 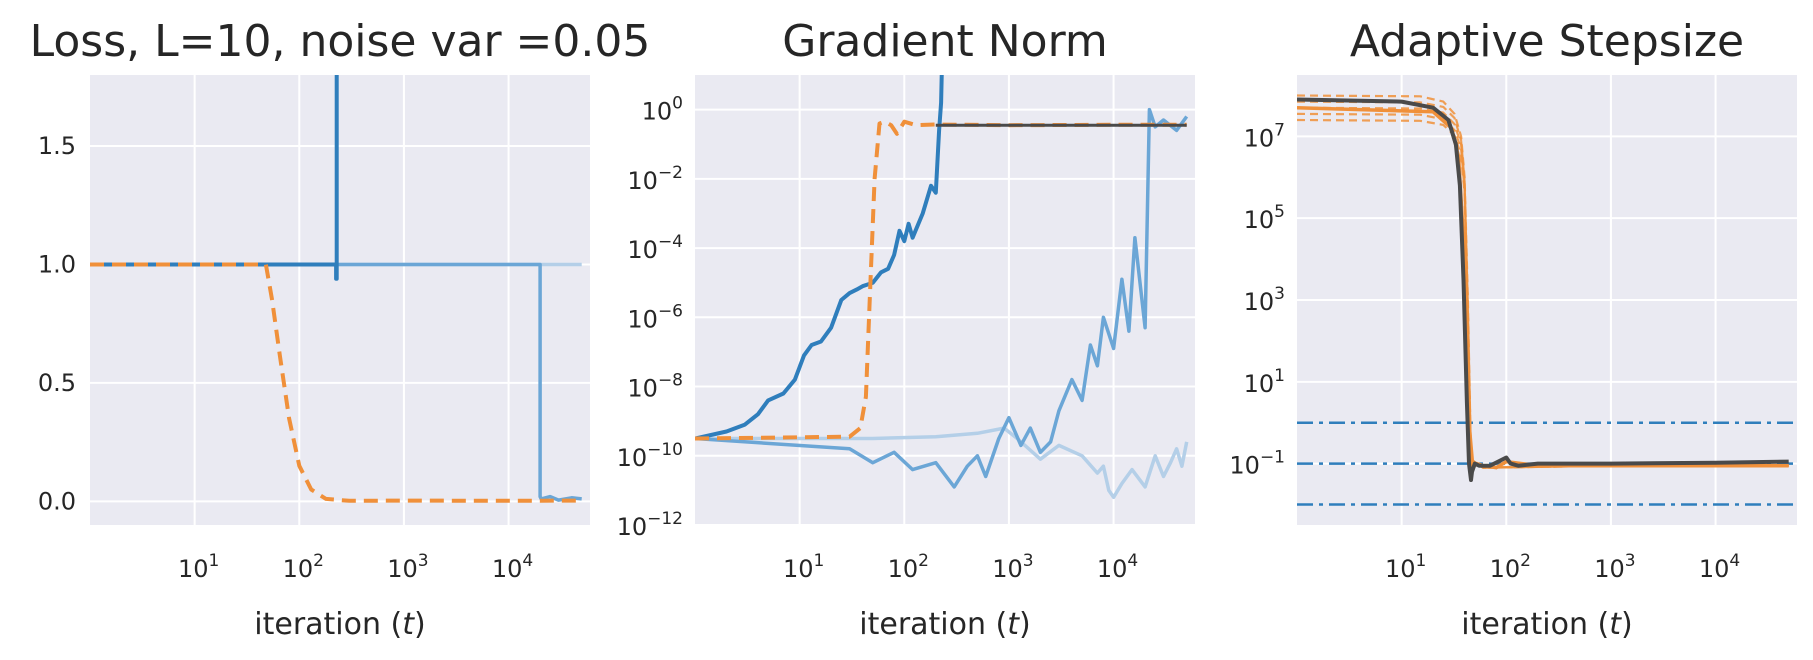 What do you see at coordinates (1562, 567) in the screenshot?
I see `adaptive-stepsize-x-ticks: 10¹ 10² 10³ 10⁴` at bounding box center [1562, 567].